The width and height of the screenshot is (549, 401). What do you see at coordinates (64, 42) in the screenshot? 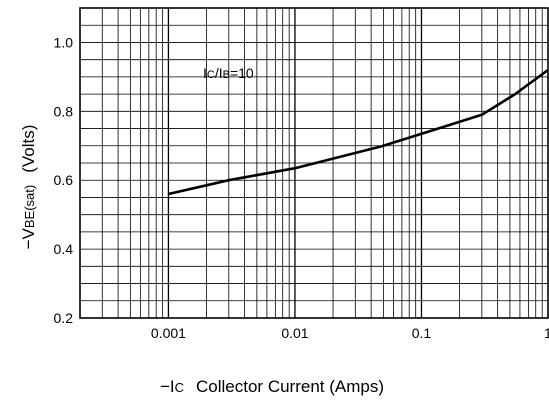
I see `y-tick-label: 1.0` at bounding box center [64, 42].